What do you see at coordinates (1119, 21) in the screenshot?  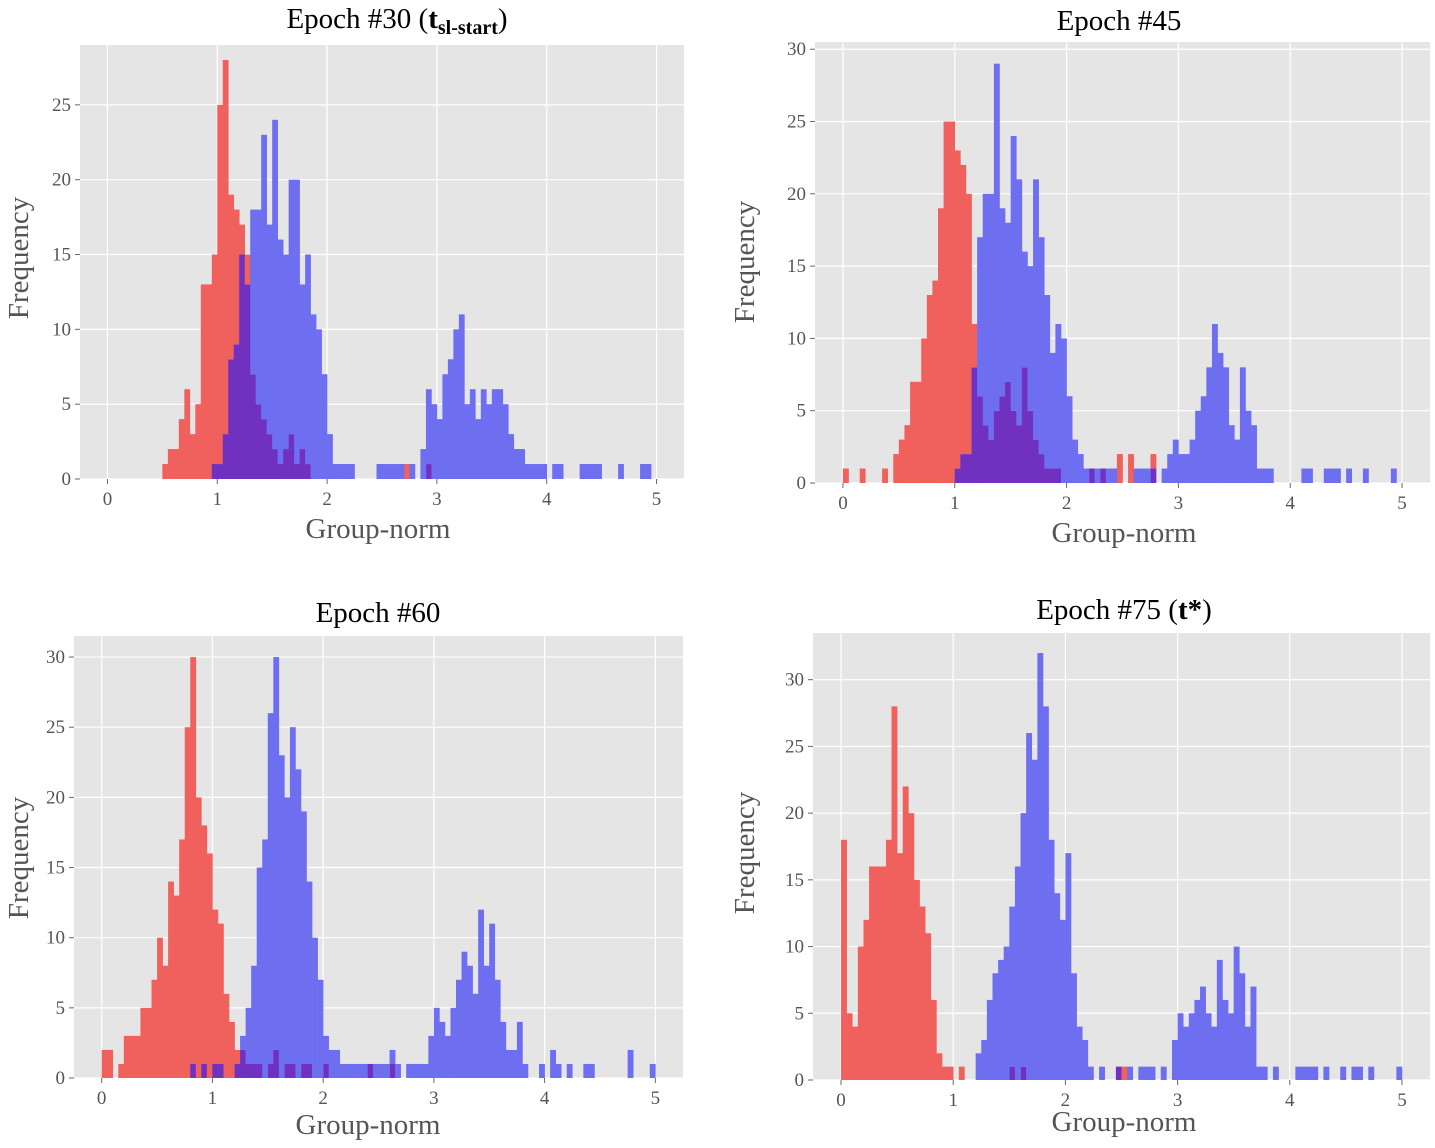 I see `chart-title: Epoch #45` at bounding box center [1119, 21].